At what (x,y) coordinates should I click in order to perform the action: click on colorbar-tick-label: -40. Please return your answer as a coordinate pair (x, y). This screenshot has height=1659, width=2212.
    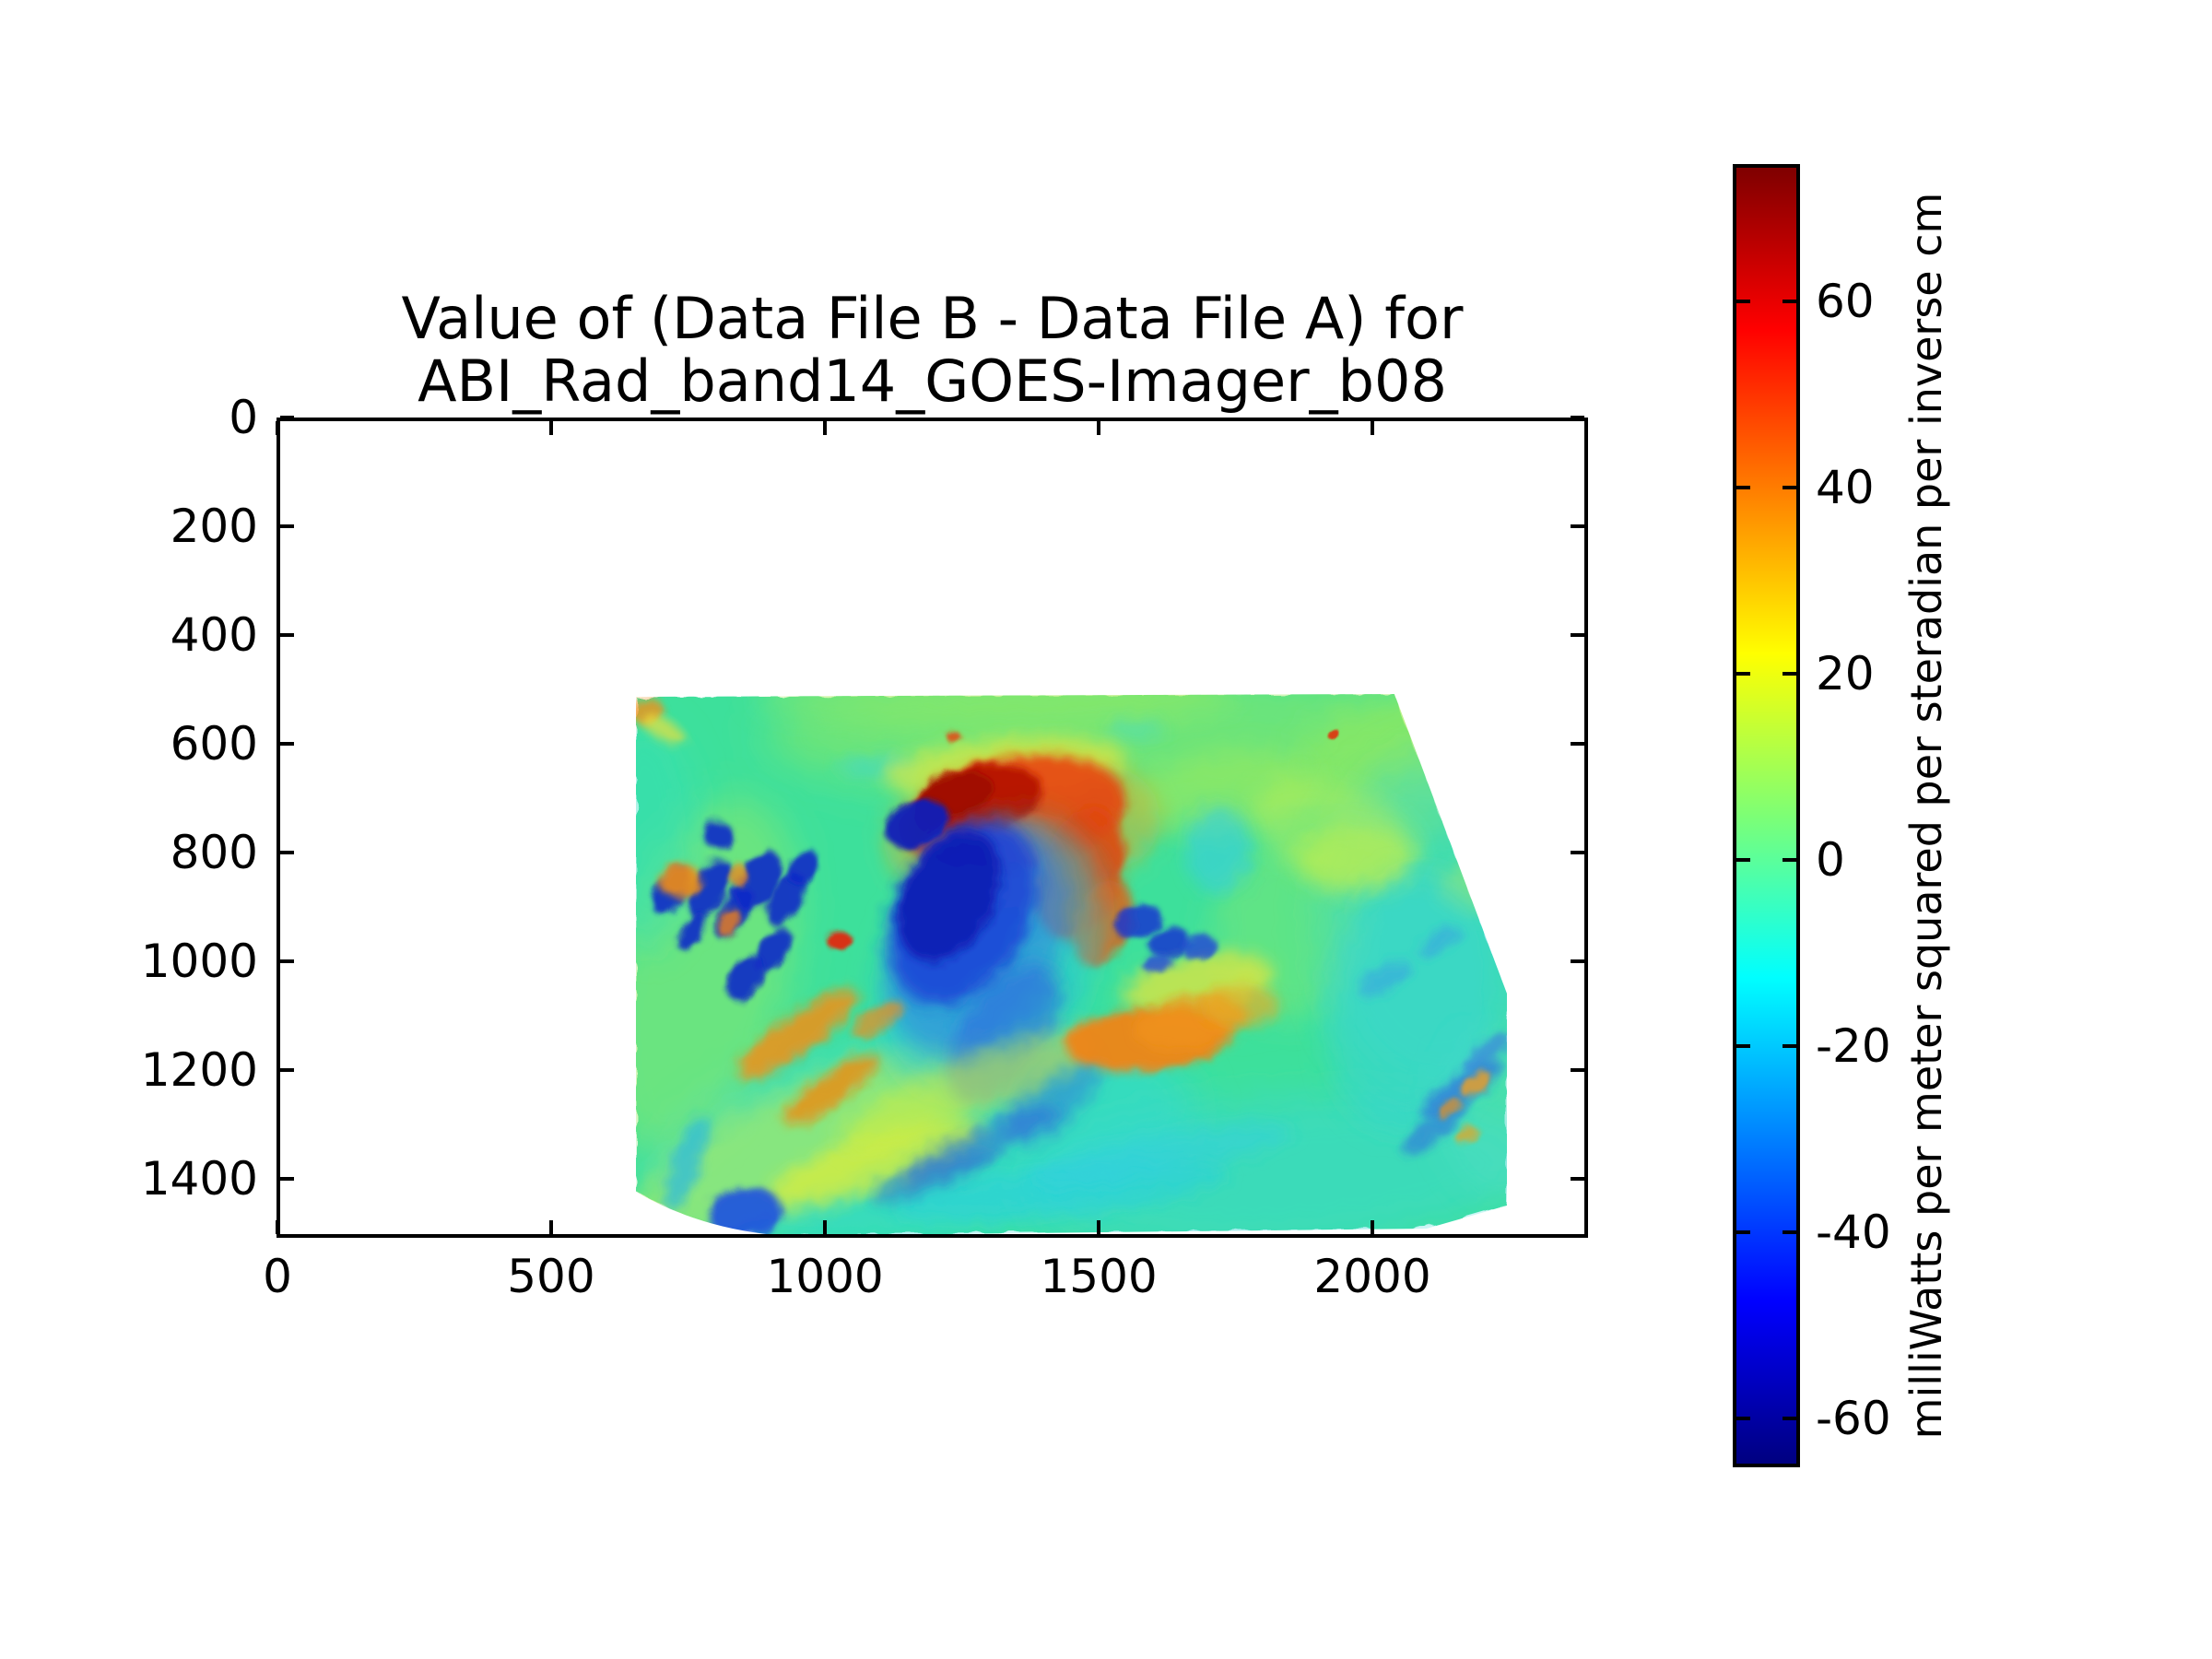
    Looking at the image, I should click on (1853, 1232).